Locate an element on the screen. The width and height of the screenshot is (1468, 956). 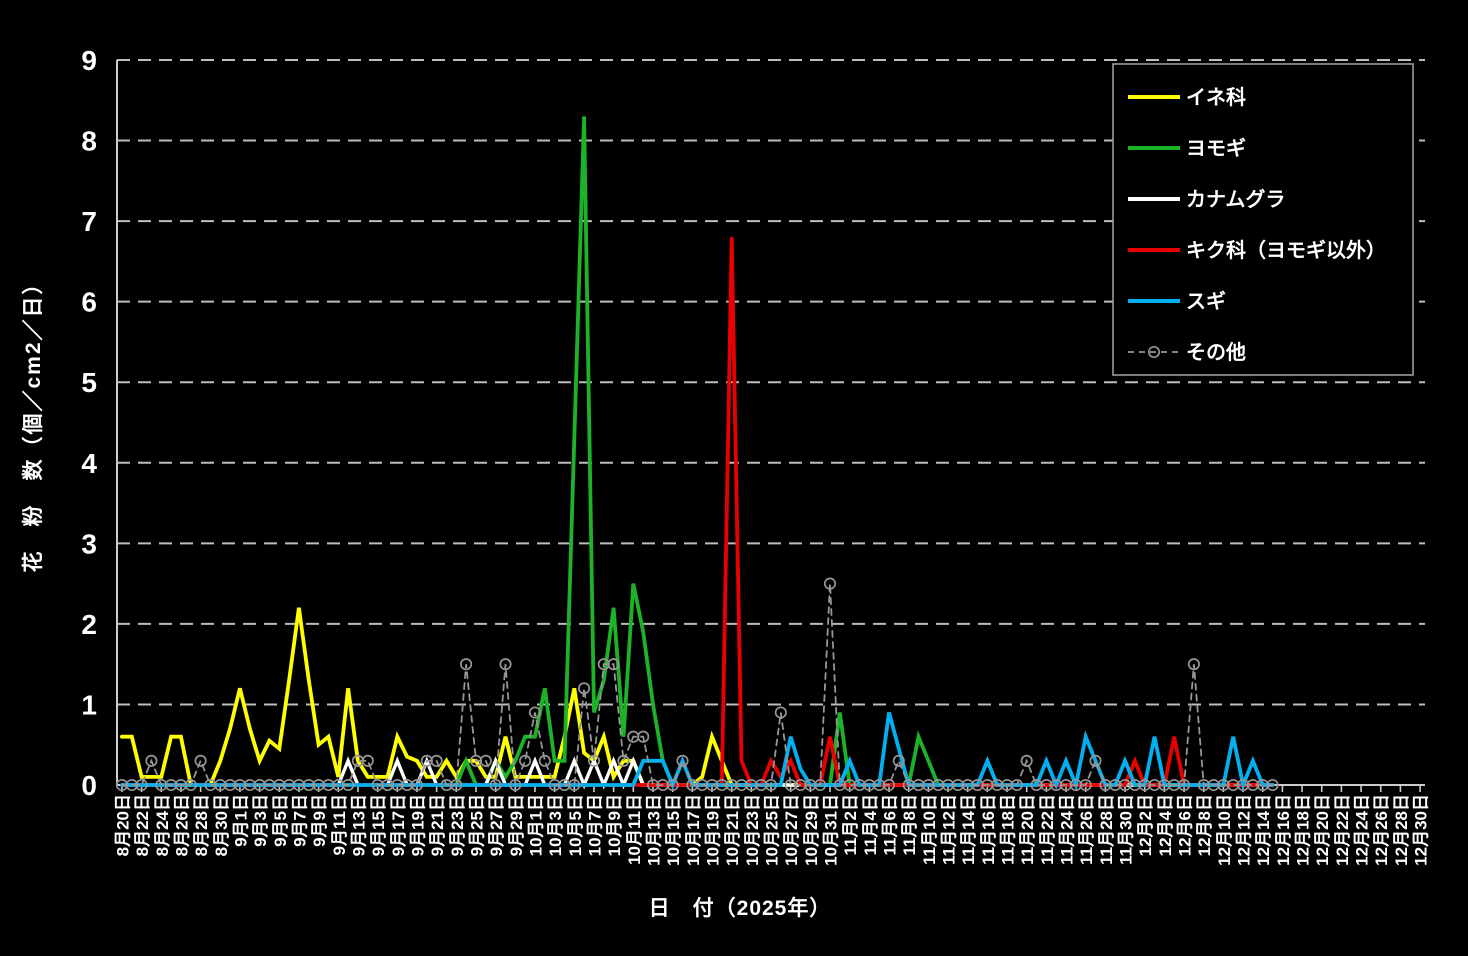
x-tick-label: 11月6日 is located at coordinates (890, 824).